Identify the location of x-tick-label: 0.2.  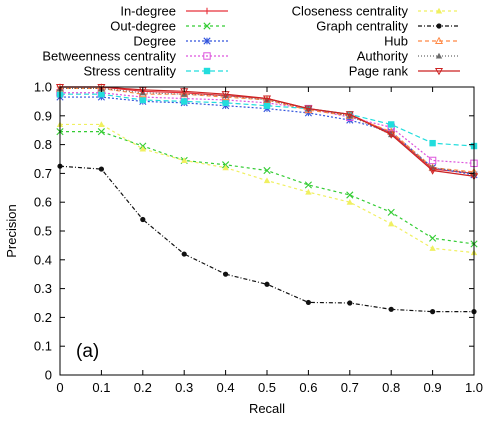
(143, 387).